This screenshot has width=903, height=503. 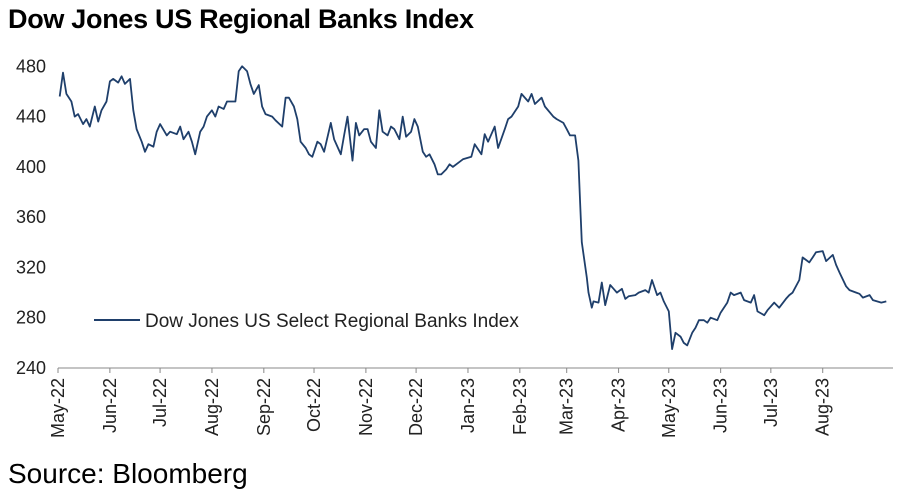 I want to click on x-tick-label: Feb-23, so click(x=520, y=406).